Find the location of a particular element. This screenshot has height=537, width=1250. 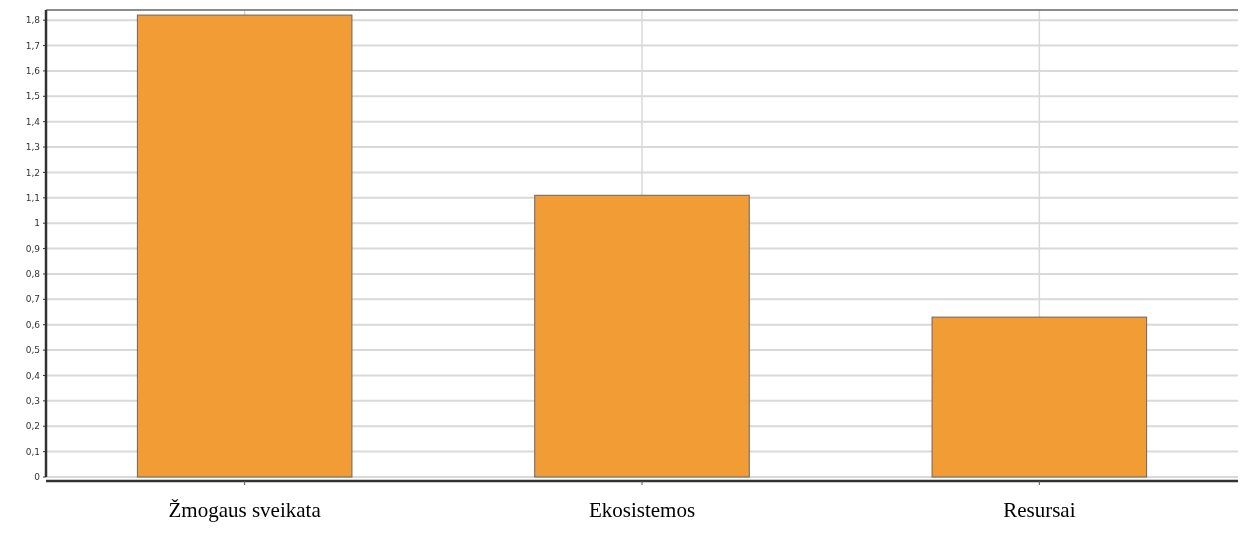

y-tick-label: 1,8 is located at coordinates (33, 20).